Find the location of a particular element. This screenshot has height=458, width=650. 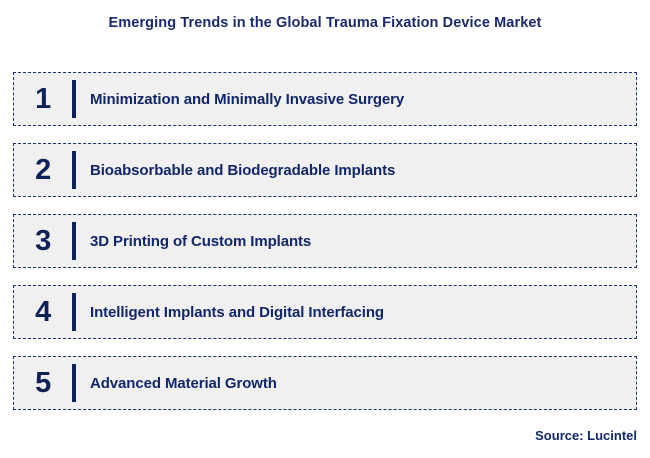

list-item: 3 3D Printing of Custom Implants is located at coordinates (325, 241).